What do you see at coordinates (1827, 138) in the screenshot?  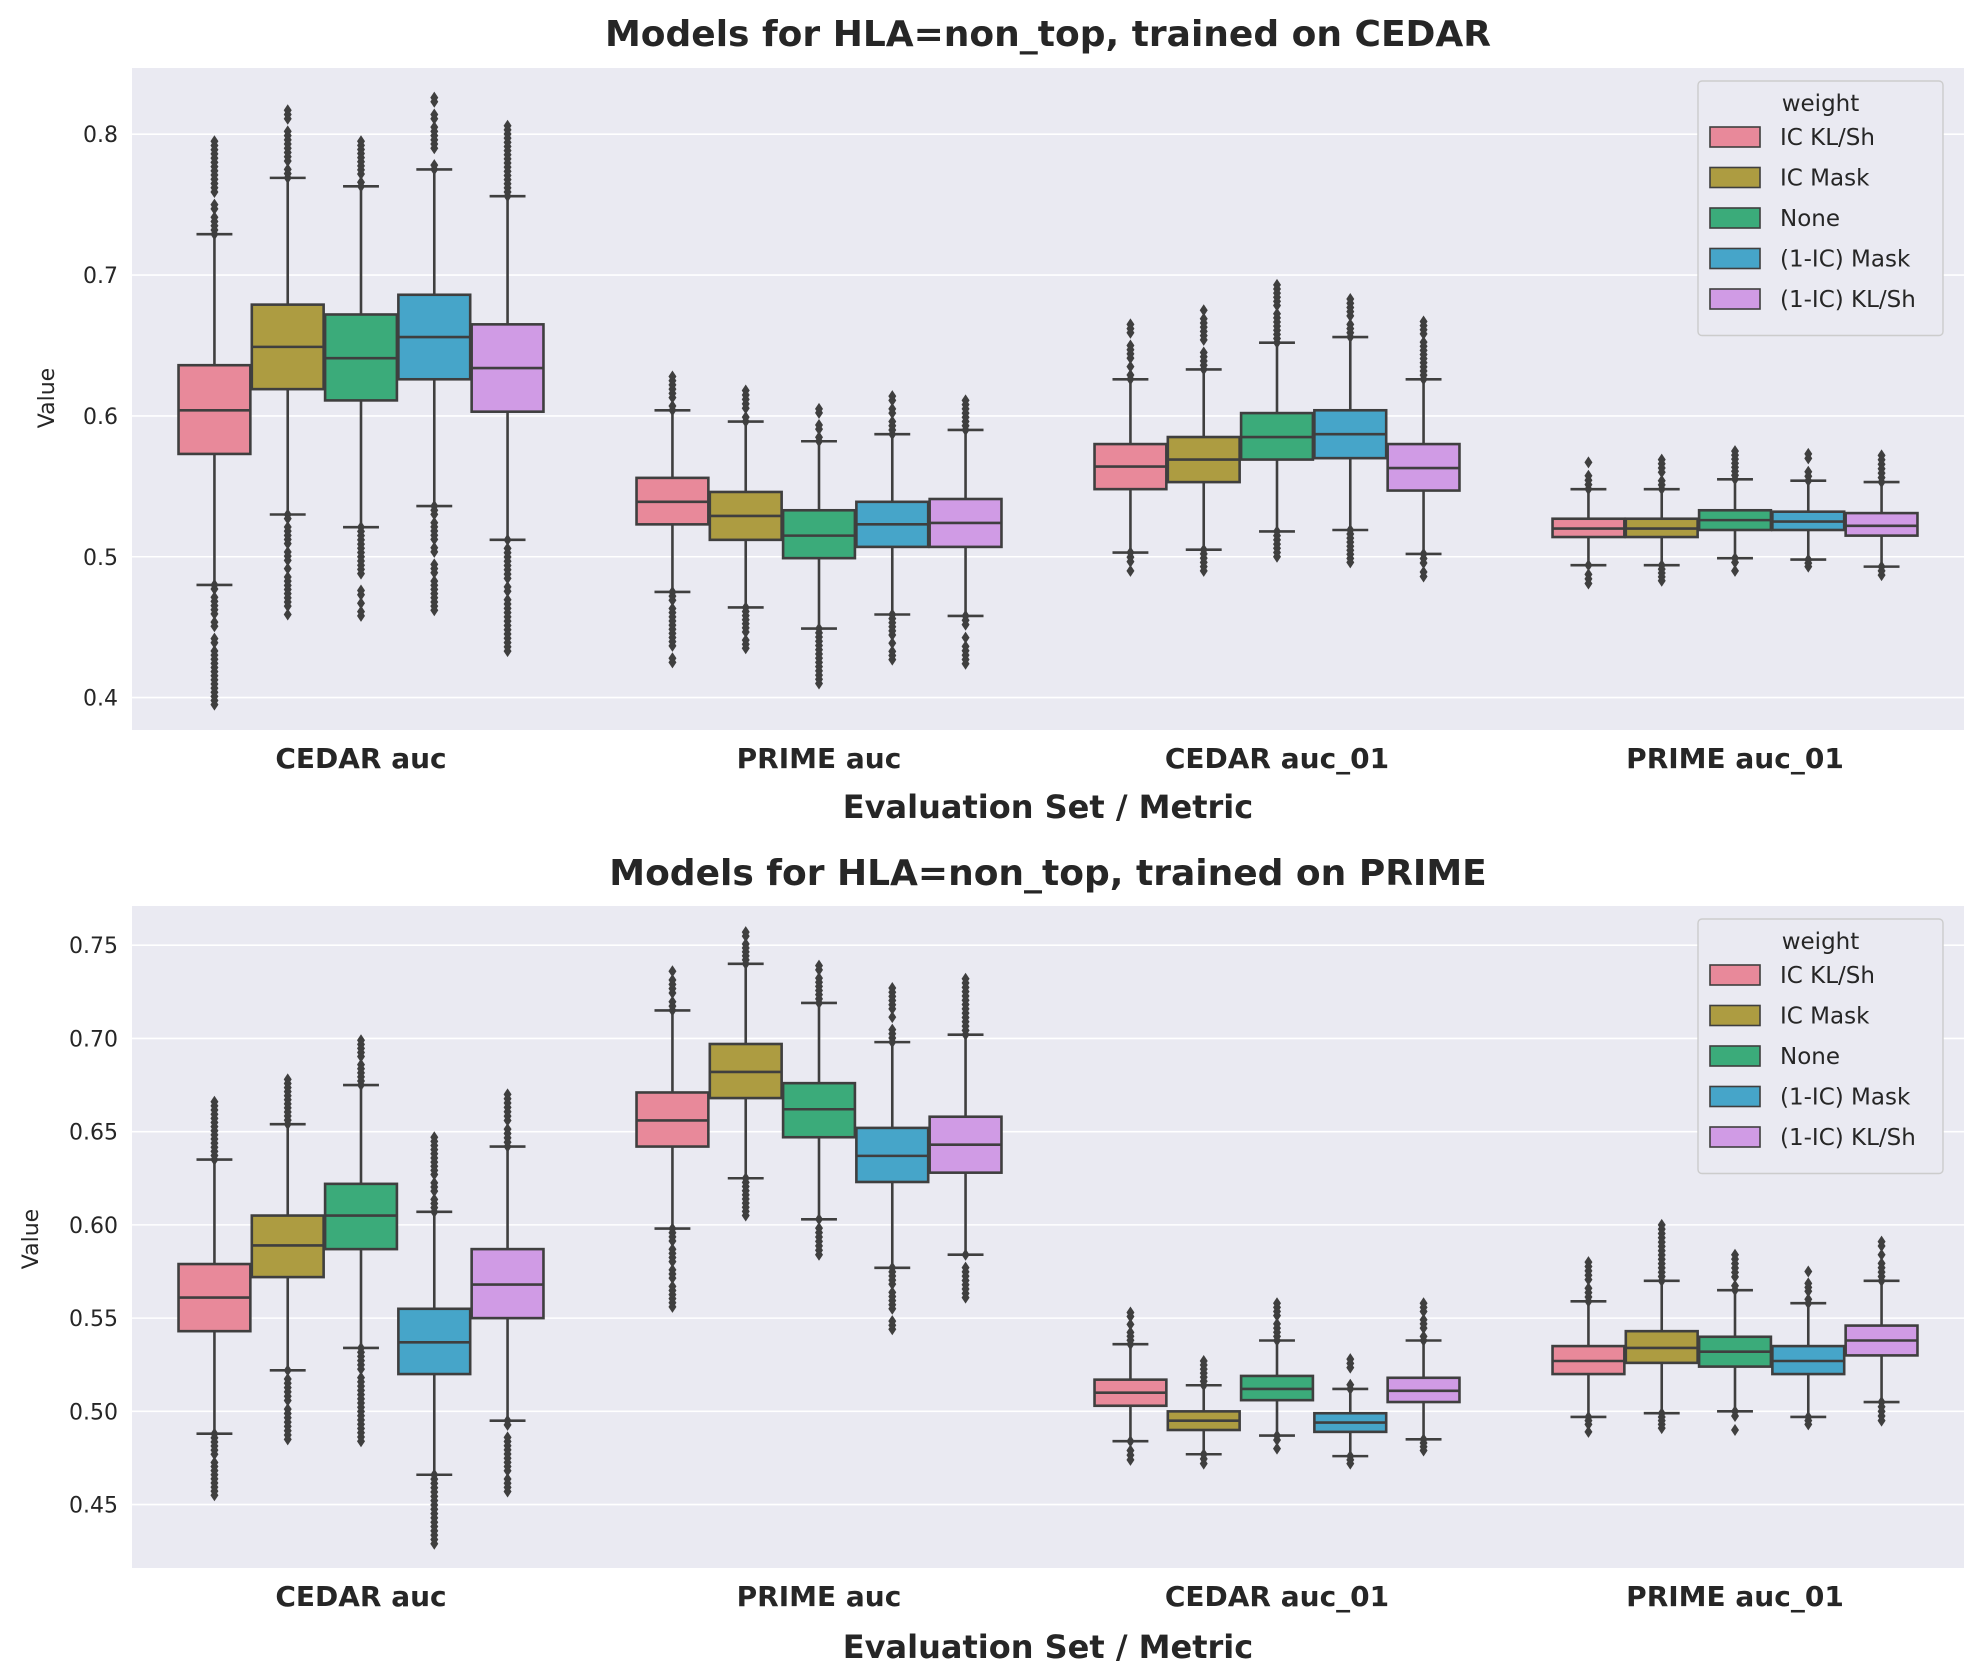 I see `legend-label: IC KL/Sh` at bounding box center [1827, 138].